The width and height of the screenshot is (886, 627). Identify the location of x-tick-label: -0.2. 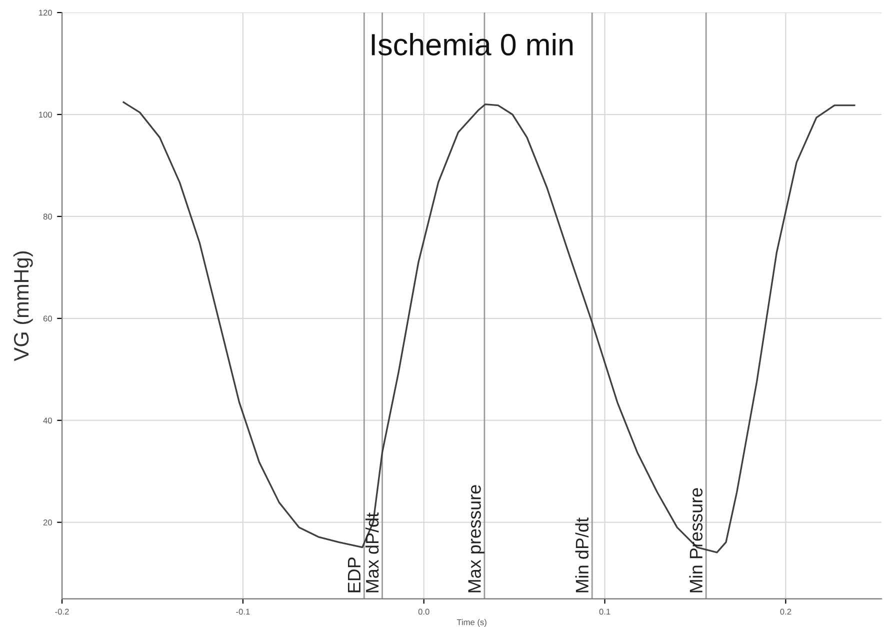
(62, 611).